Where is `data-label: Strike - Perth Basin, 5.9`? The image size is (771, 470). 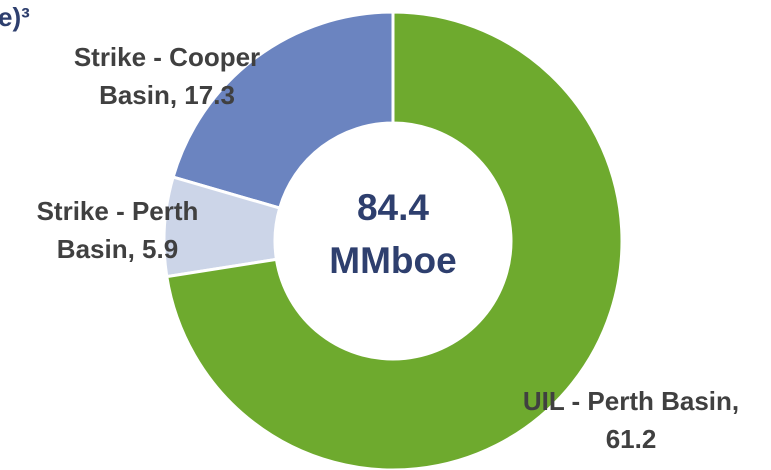
data-label: Strike - Perth Basin, 5.9 is located at coordinates (117, 230).